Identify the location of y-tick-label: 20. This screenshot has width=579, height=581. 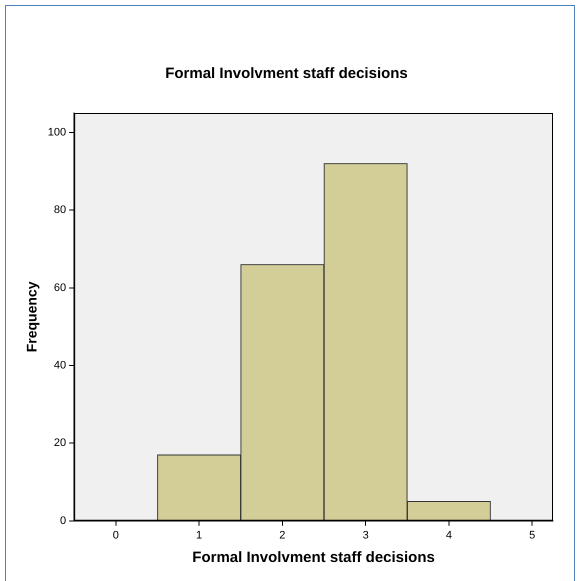
(60, 443).